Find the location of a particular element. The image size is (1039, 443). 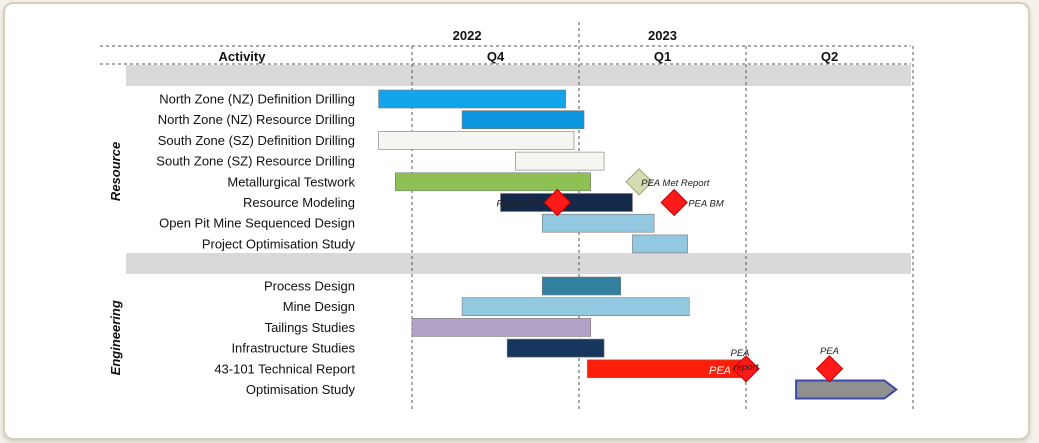

task-label: South Zone (SZ) Resource Drilling is located at coordinates (255, 161).